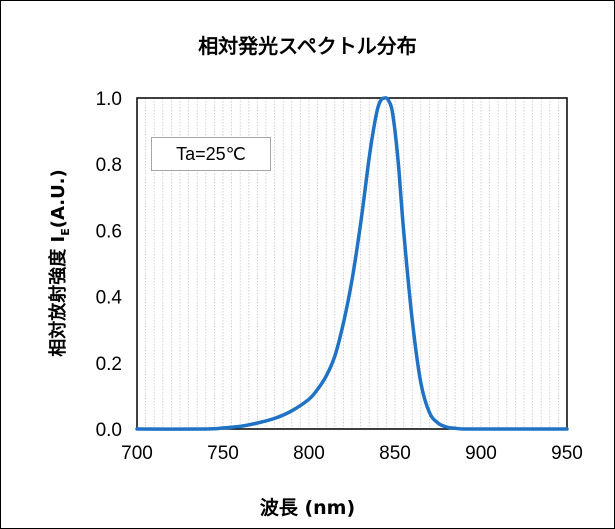 The image size is (615, 529). I want to click on y-tick-label: 0.0, so click(109, 430).